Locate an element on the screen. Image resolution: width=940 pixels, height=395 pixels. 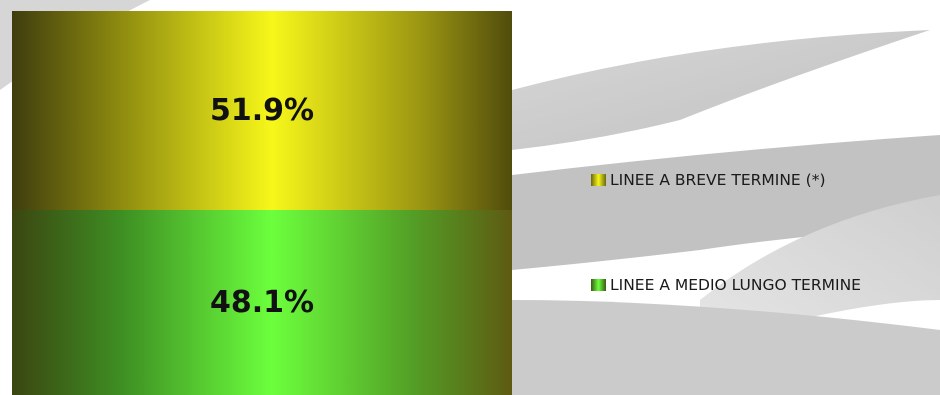
legend-label-short-term: LINEE A BREVE TERMINE (*) is located at coordinates (718, 180).